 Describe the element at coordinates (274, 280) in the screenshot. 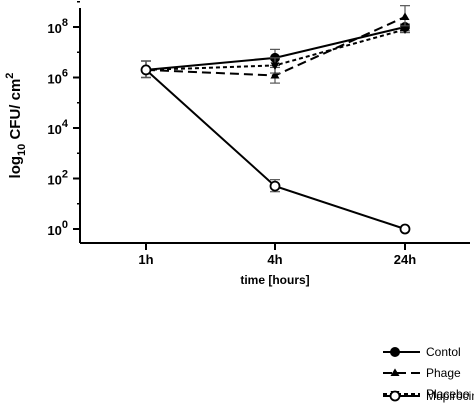

I see `x-axis-title: time [hours]` at that location.